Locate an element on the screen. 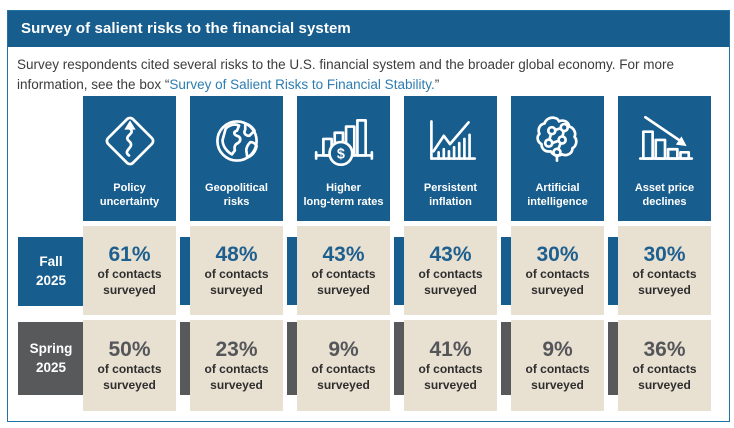 The image size is (734, 428). intro-text-after: ” is located at coordinates (437, 84).